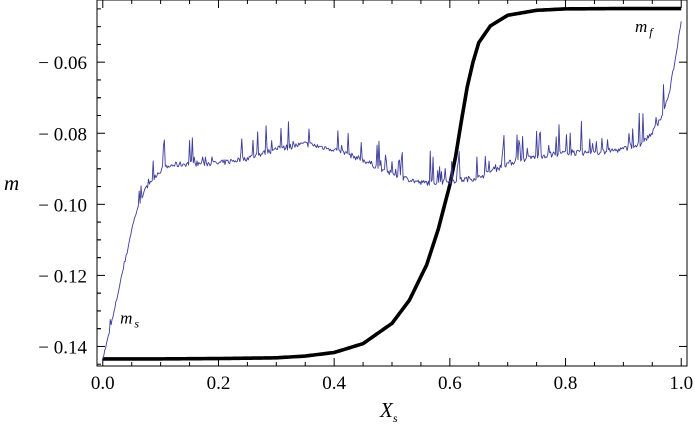 This screenshot has height=429, width=695. I want to click on x-tick-label: 0.4, so click(334, 383).